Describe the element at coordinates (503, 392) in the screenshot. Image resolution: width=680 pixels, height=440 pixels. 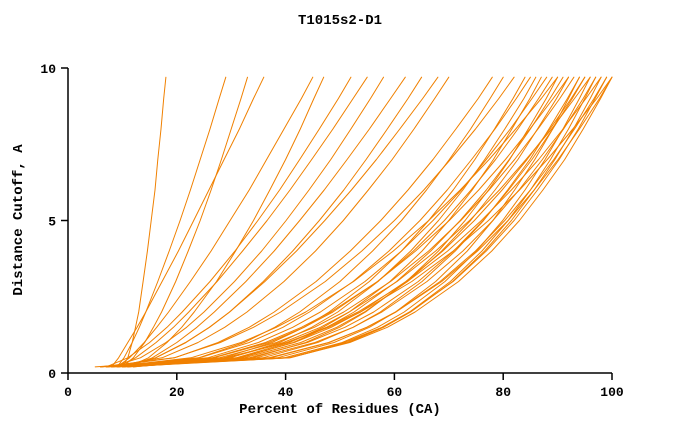
I see `x-tick-label: 80` at that location.